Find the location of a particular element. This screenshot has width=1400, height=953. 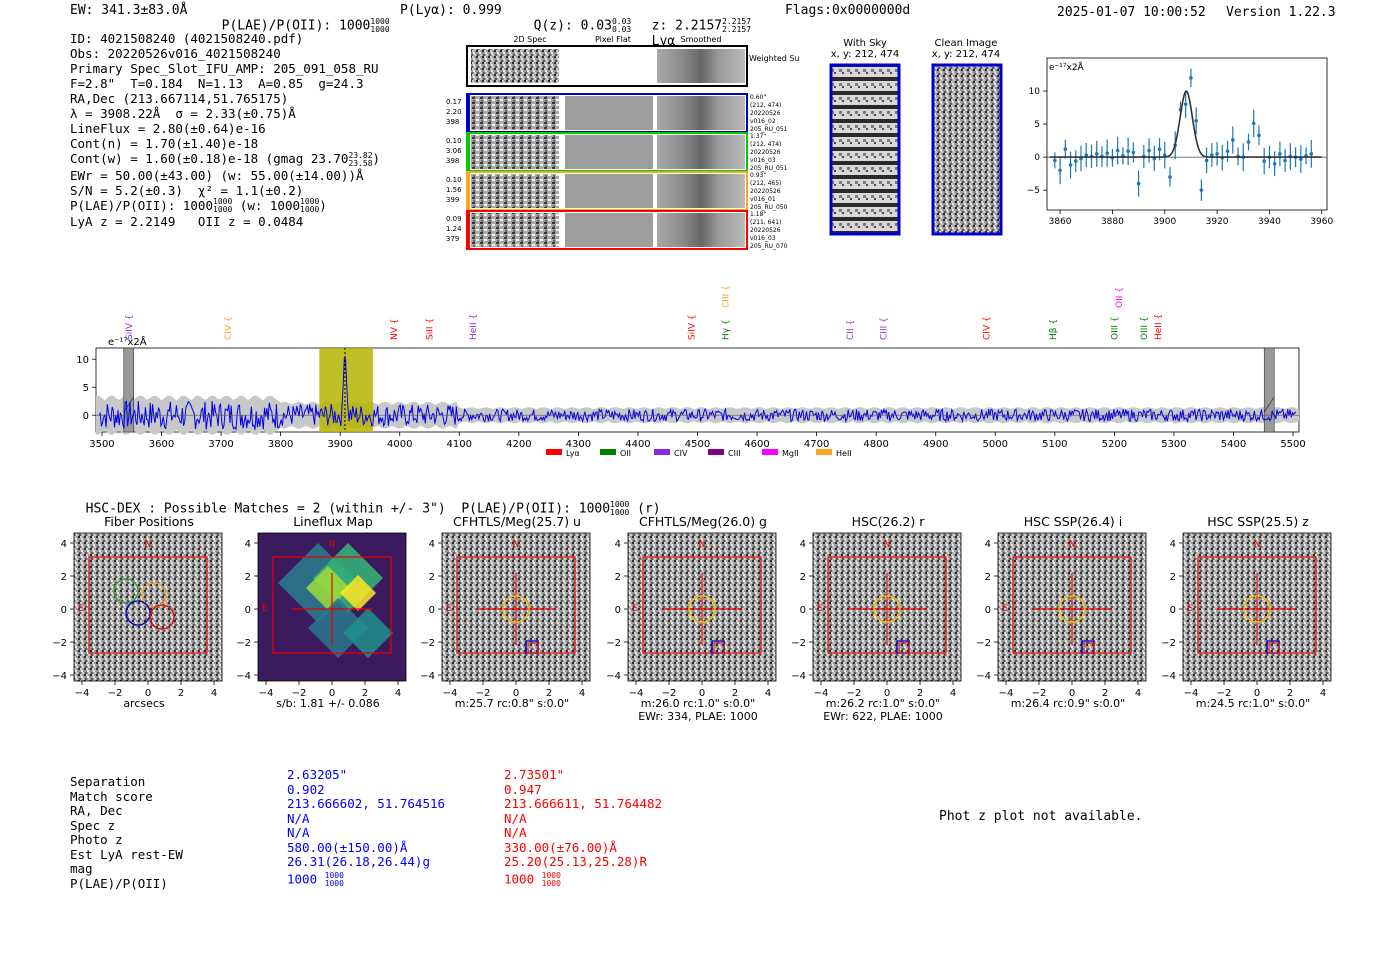

info-gmag-lo: 23.58 is located at coordinates (360, 163).